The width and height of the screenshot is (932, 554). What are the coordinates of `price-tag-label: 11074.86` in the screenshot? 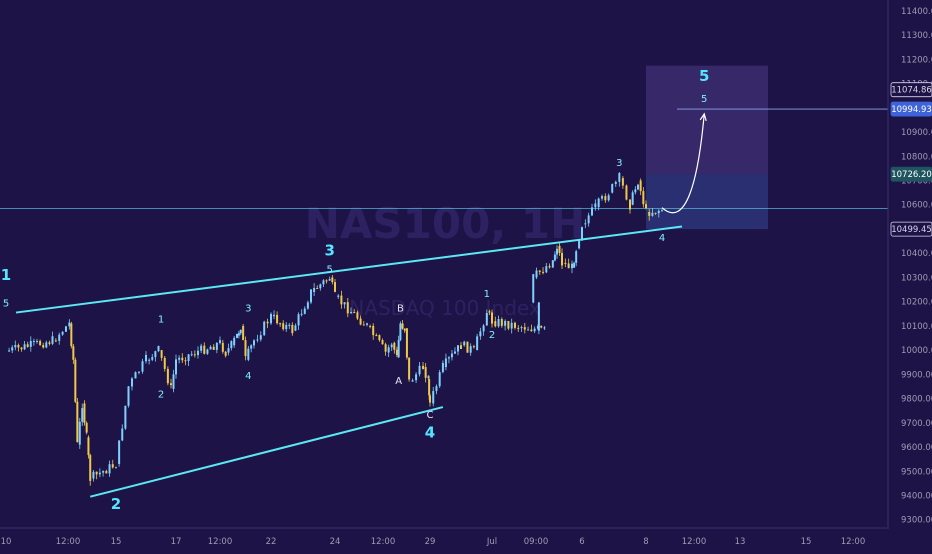 It's located at (911, 91).